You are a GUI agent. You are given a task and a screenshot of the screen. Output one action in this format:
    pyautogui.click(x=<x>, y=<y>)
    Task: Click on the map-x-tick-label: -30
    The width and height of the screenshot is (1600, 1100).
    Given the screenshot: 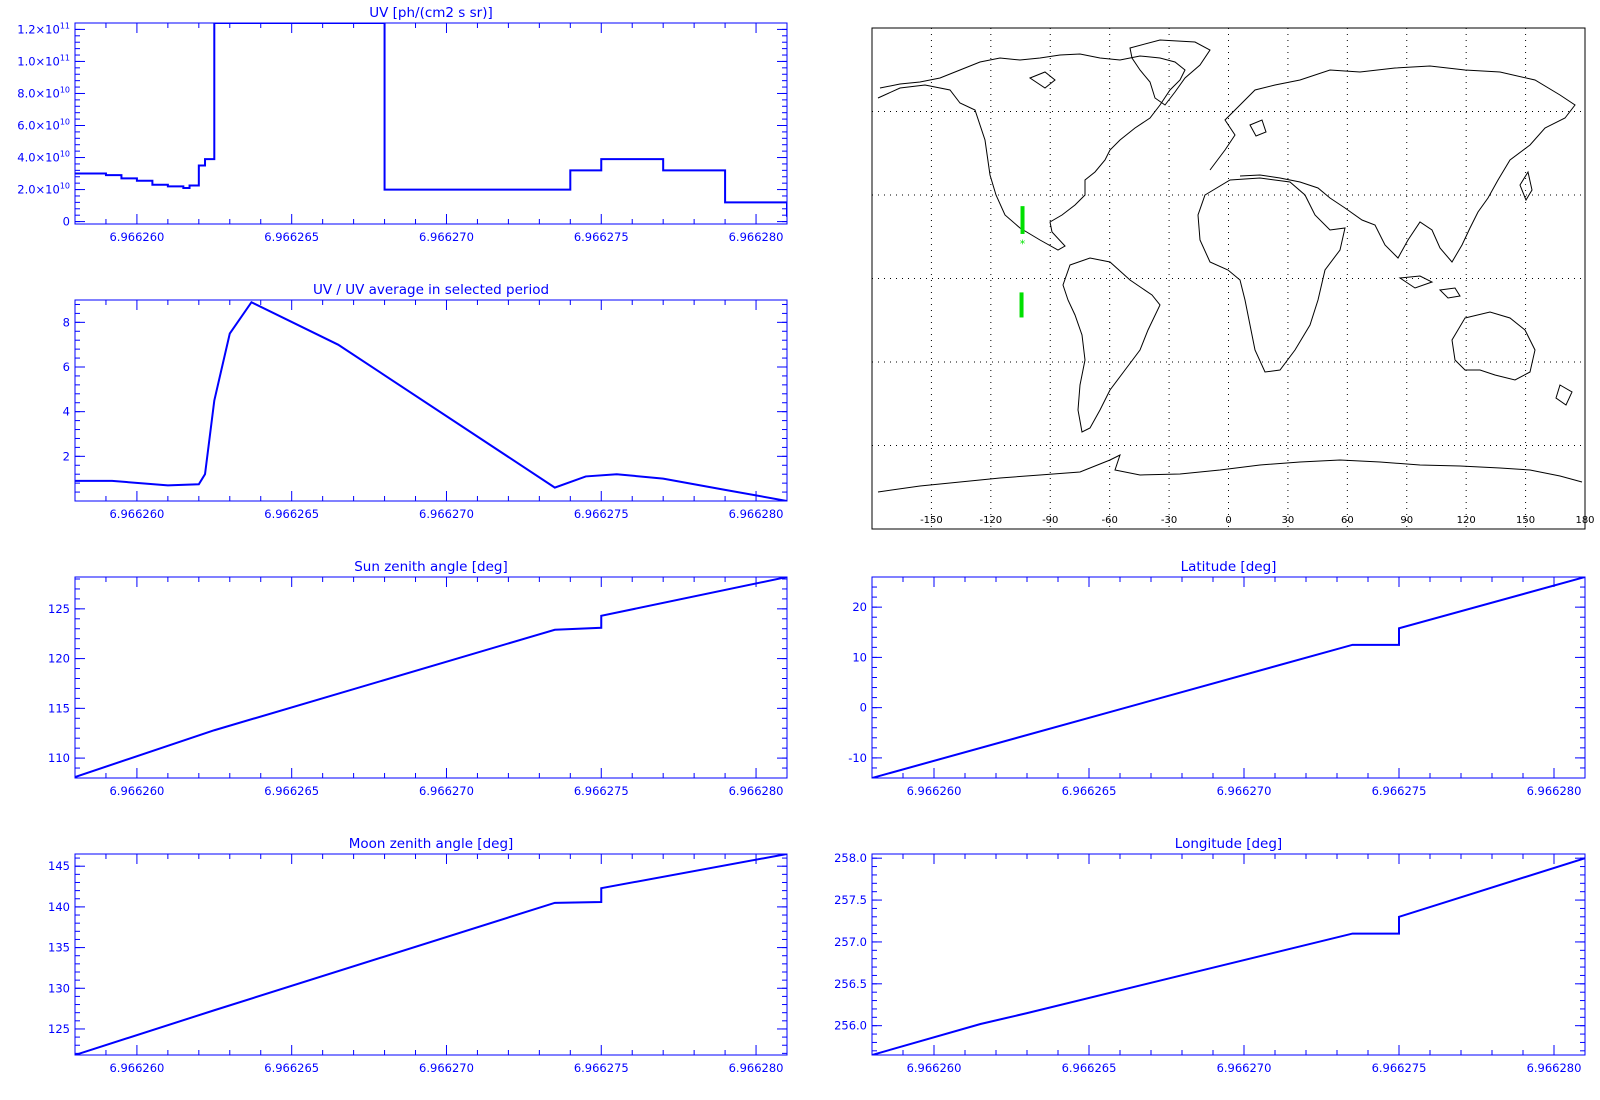 What is the action you would take?
    pyautogui.click(x=1169, y=520)
    